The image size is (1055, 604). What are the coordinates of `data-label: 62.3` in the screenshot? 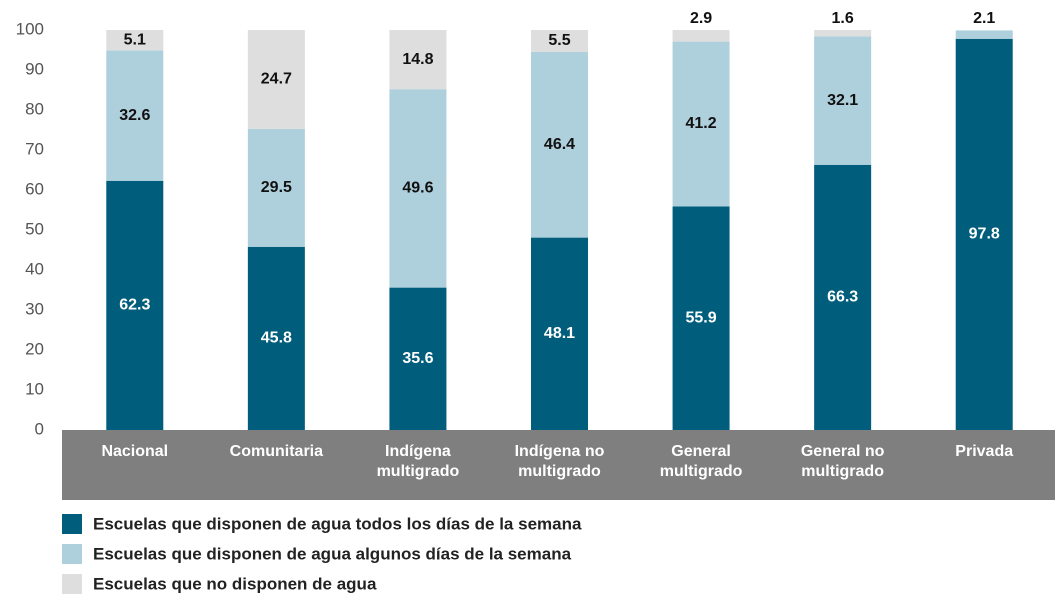 It's located at (134, 305).